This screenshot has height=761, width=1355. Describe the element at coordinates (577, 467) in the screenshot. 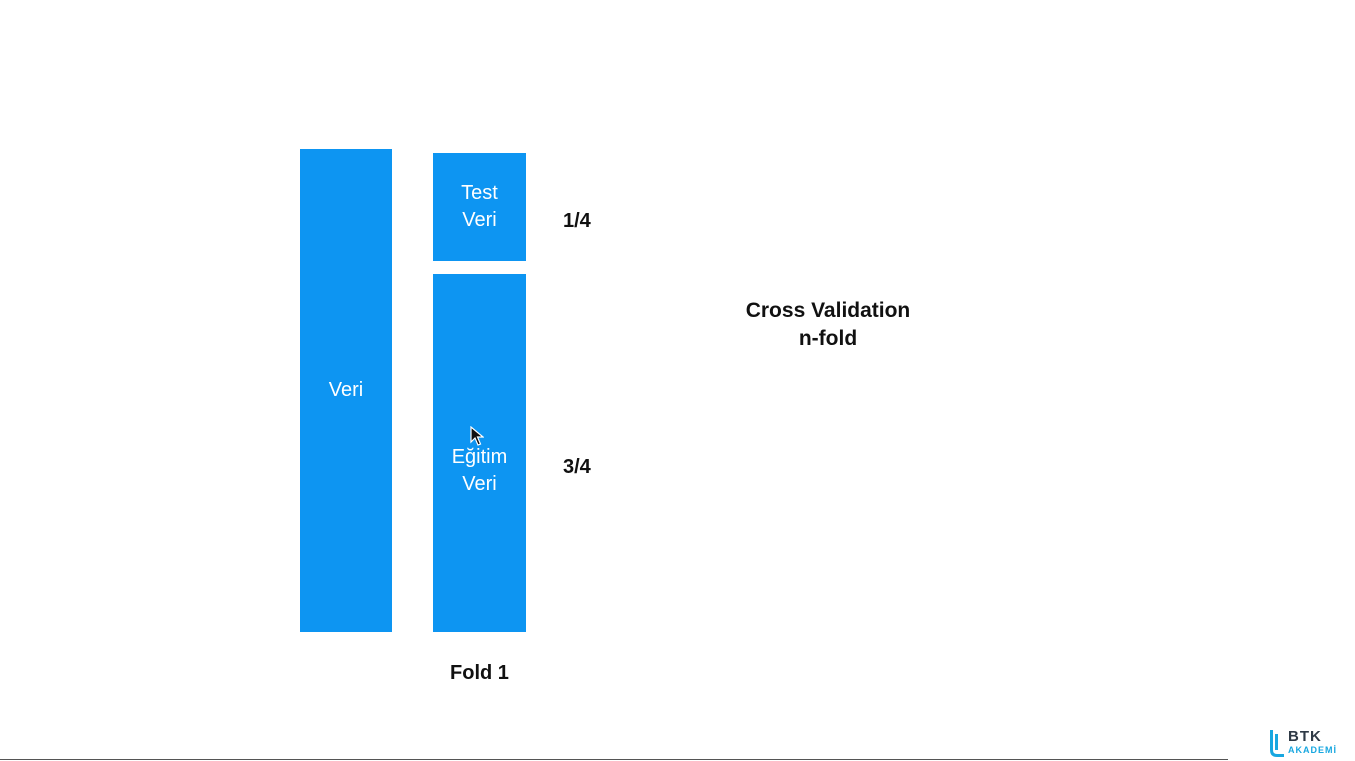

I see `train-ratio-label: 3/4` at that location.